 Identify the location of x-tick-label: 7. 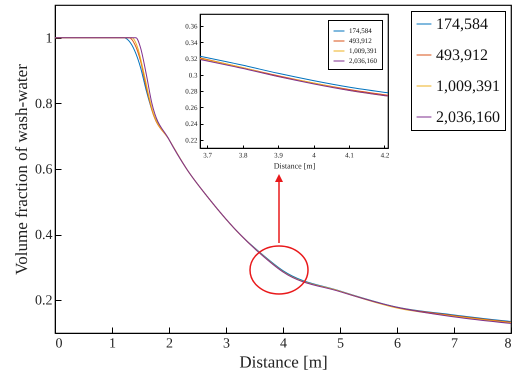
(454, 344).